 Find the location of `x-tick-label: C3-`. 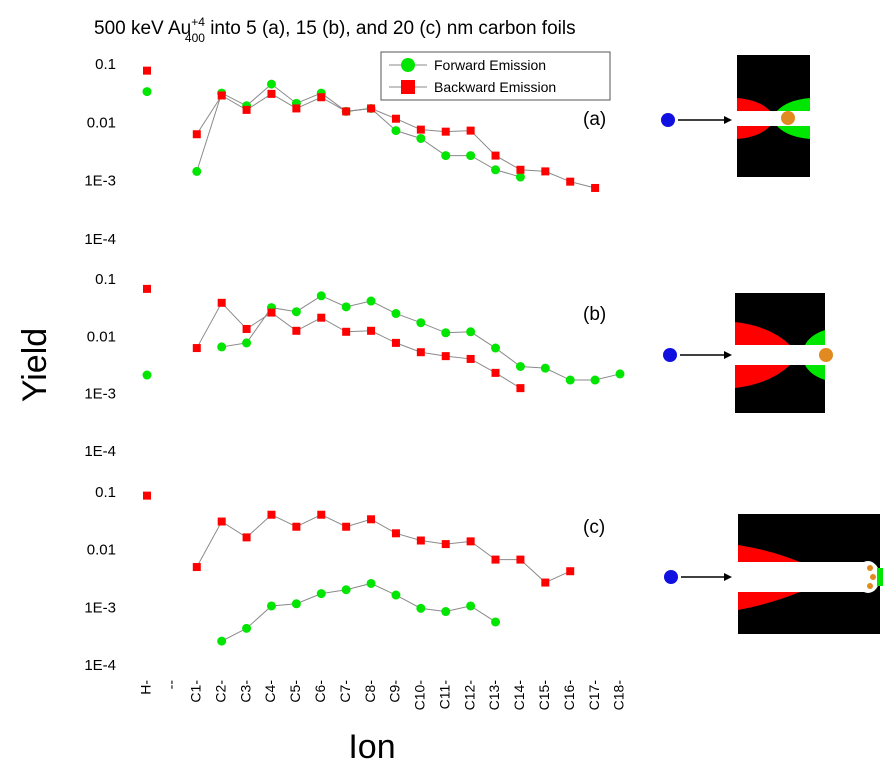

x-tick-label: C3- is located at coordinates (245, 691).